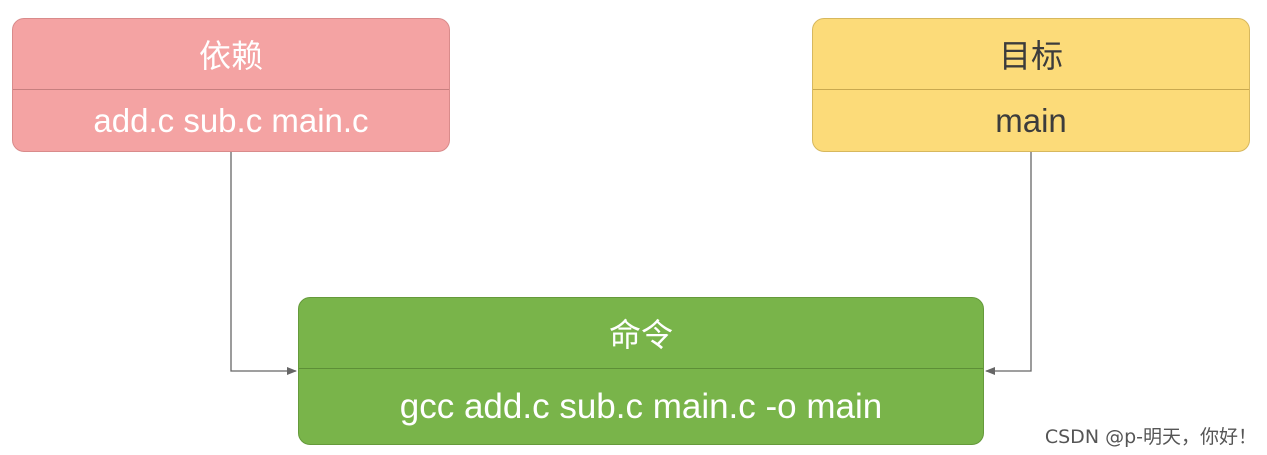 The height and width of the screenshot is (455, 1267). Describe the element at coordinates (1030, 56) in the screenshot. I see `target-title: 目标` at that location.